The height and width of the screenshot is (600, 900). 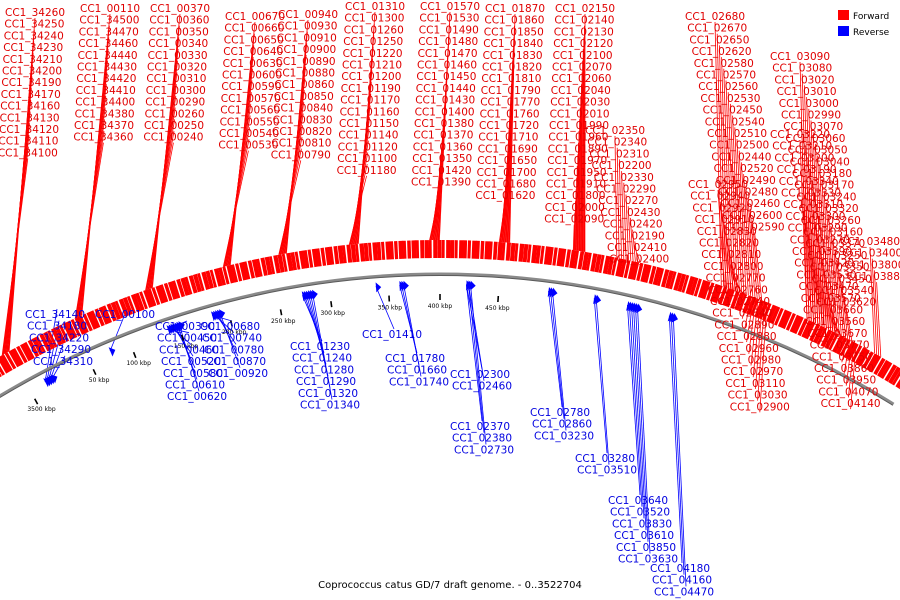 What do you see at coordinates (234, 332) in the screenshot?
I see `scale-tick-label: 200 kbp` at bounding box center [234, 332].